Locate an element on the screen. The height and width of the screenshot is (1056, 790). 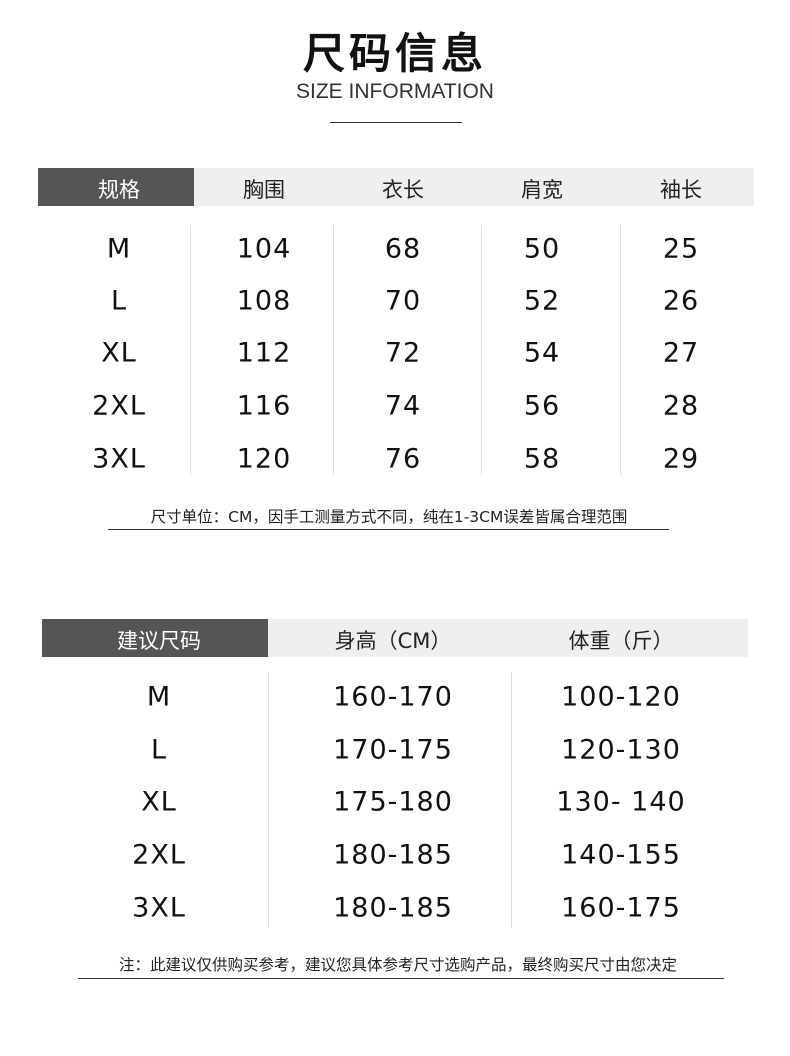
value-cell: 25 is located at coordinates (681, 249).